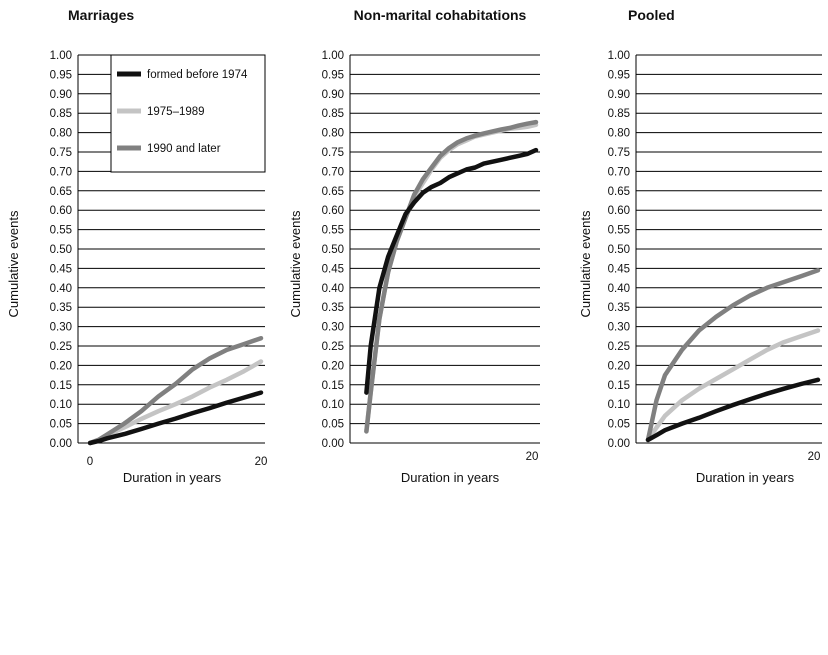 Image resolution: width=828 pixels, height=655 pixels. Describe the element at coordinates (101, 15) in the screenshot. I see `panel-title: Marriages` at that location.